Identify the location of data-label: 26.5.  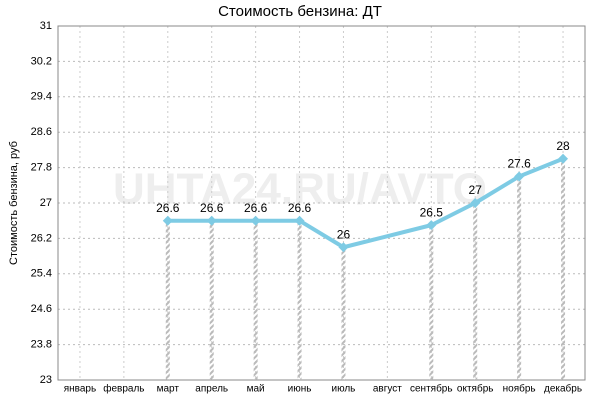
(432, 212).